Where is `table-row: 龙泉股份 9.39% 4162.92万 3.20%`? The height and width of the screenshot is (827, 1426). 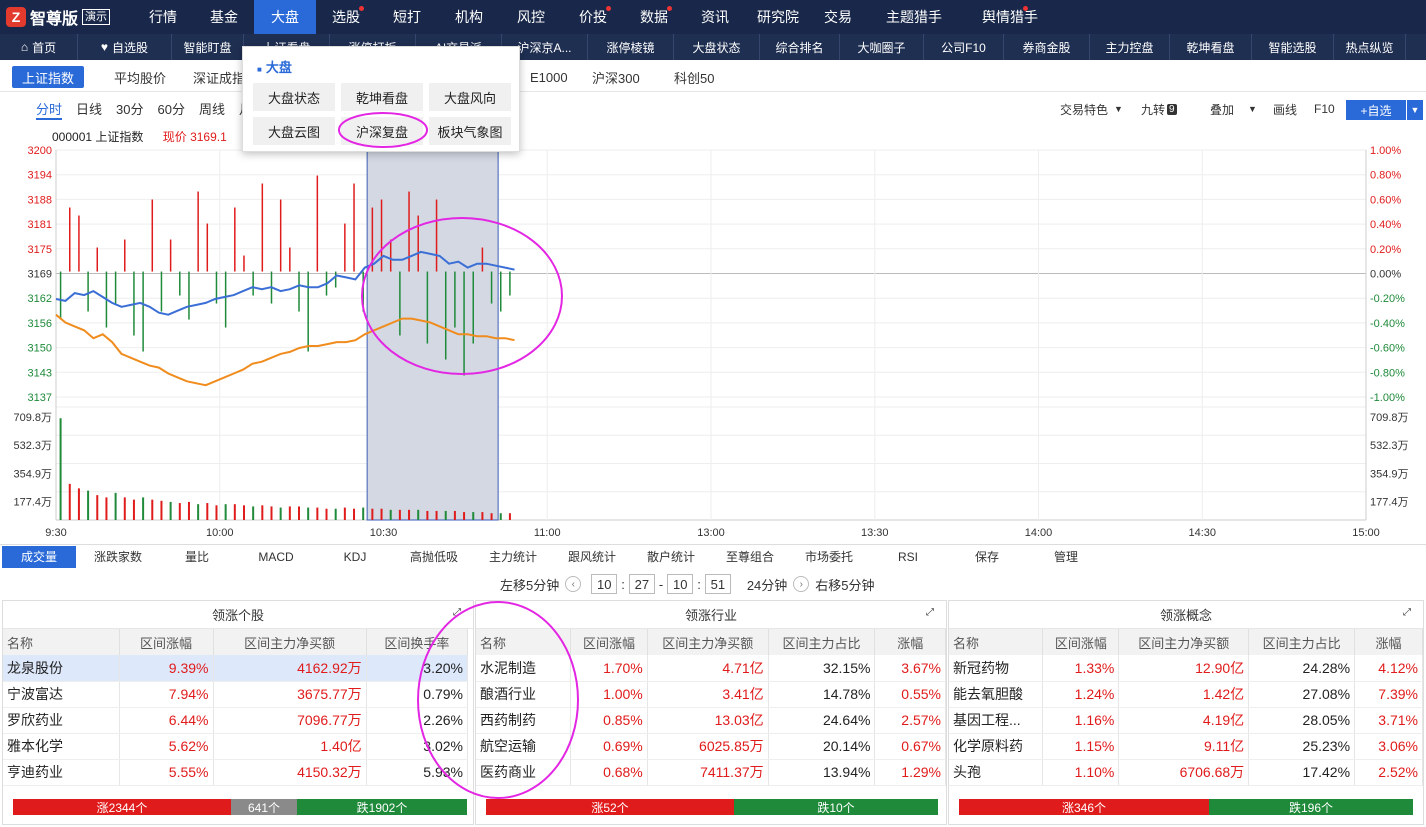 table-row: 龙泉股份 9.39% 4162.92万 3.20% is located at coordinates (236, 668).